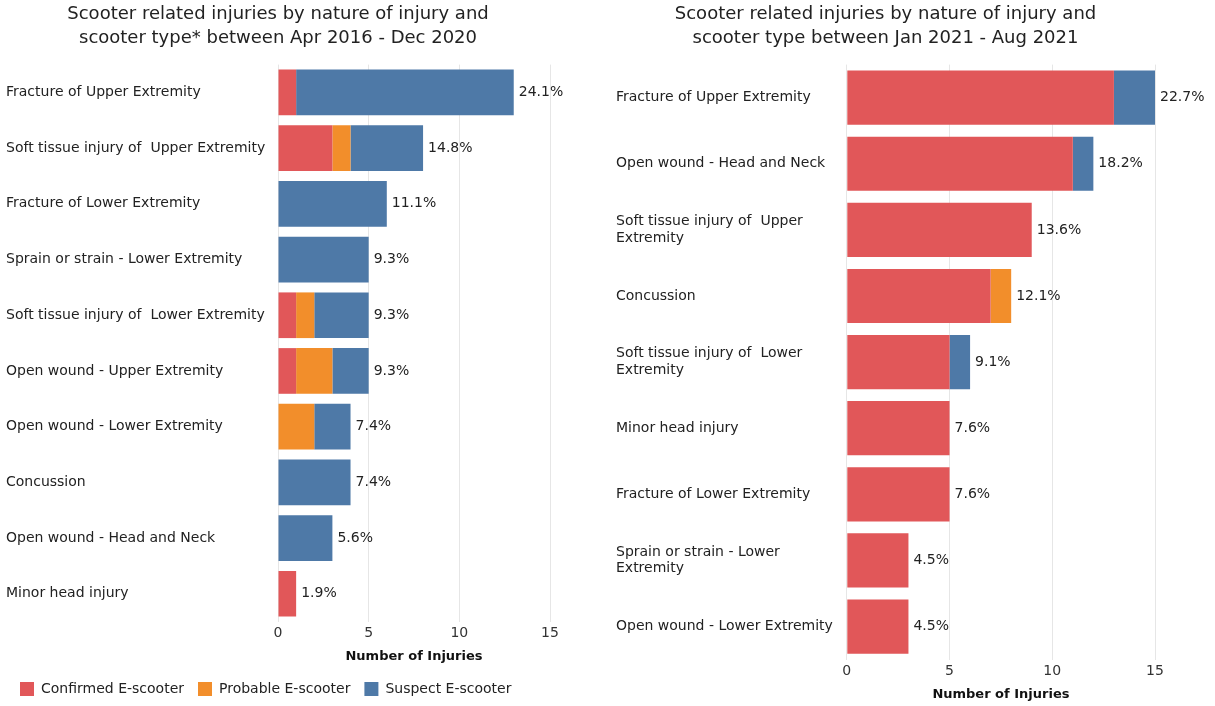 This screenshot has height=706, width=1215. Describe the element at coordinates (115, 369) in the screenshot. I see `y-tick-label: Open wound - Upper Extremity` at that location.